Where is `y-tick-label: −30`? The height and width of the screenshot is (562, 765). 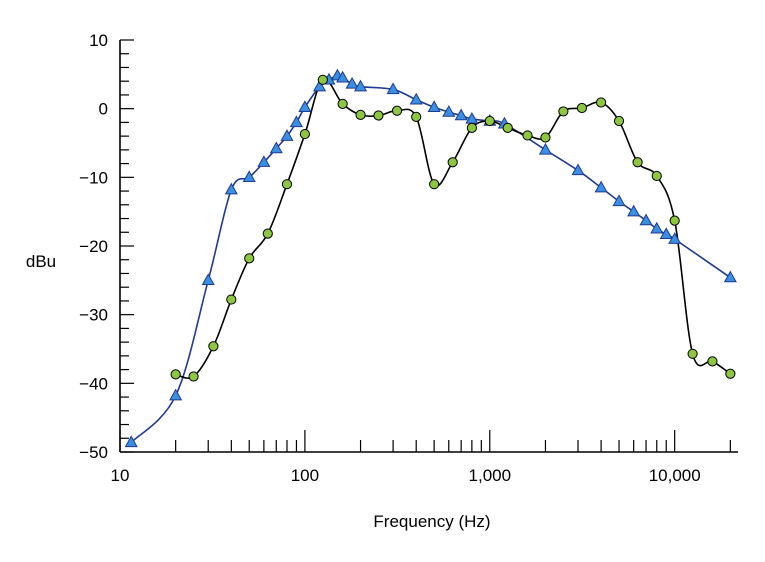
y-tick-label: −30 is located at coordinates (93, 315).